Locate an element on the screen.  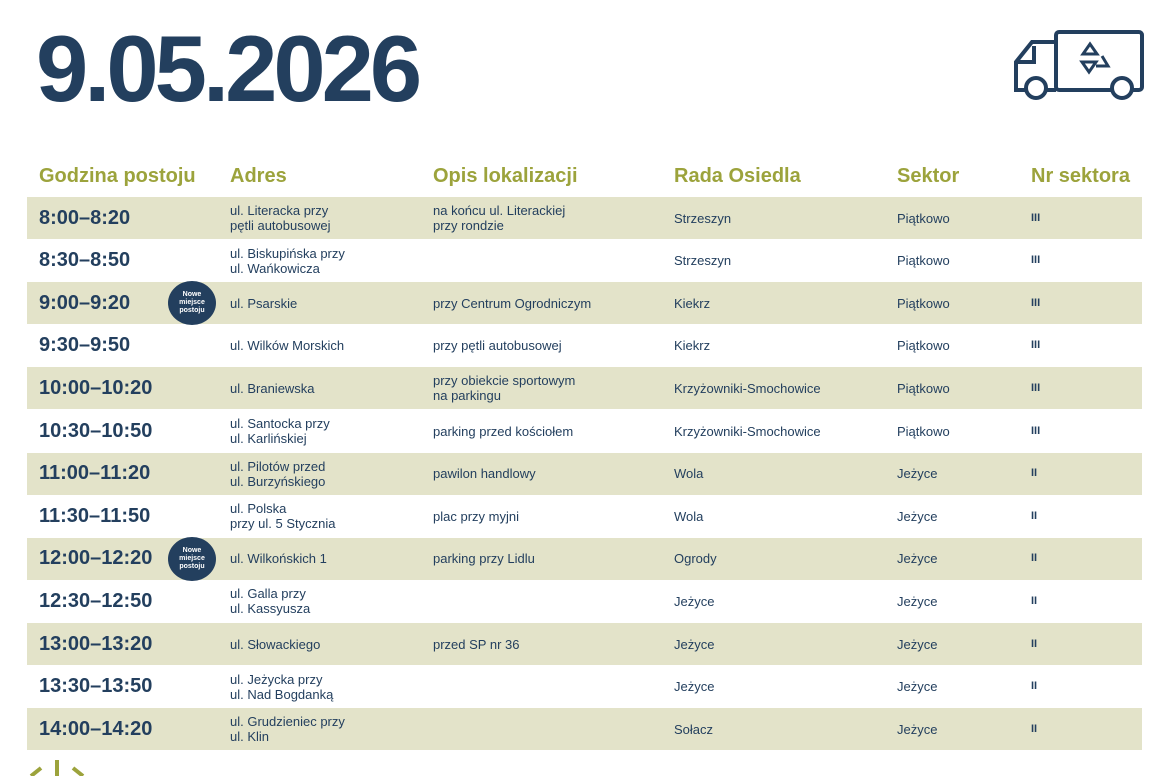
location-cell: pawilon handlowy is located at coordinates (484, 474).